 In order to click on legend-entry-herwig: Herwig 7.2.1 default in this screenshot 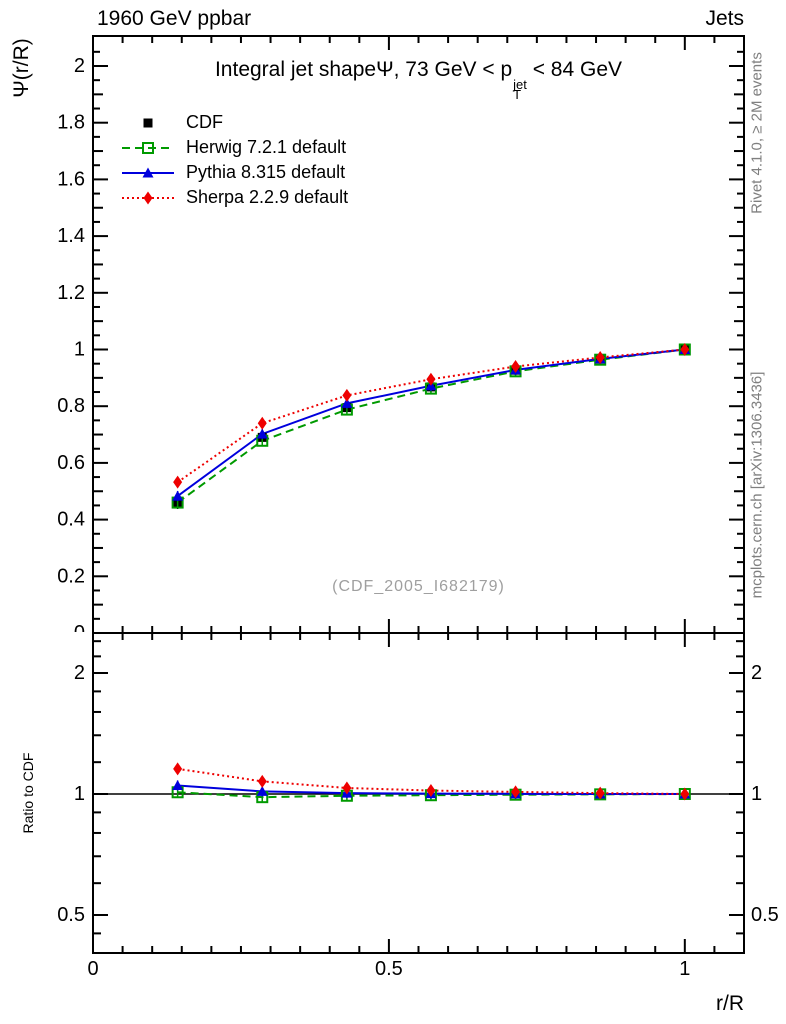, I will do `click(234, 147)`.